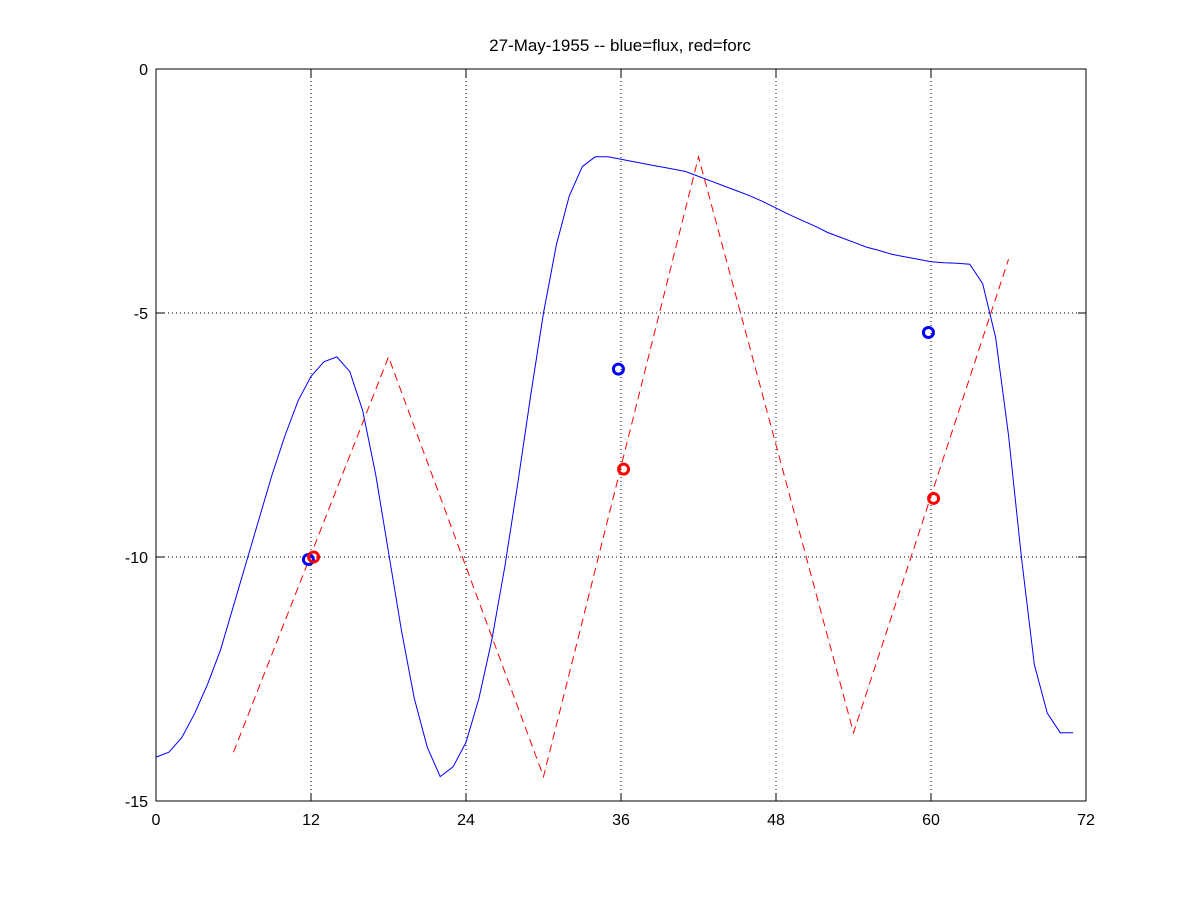 The image size is (1200, 900). Describe the element at coordinates (466, 820) in the screenshot. I see `x-tick-label: 24` at that location.